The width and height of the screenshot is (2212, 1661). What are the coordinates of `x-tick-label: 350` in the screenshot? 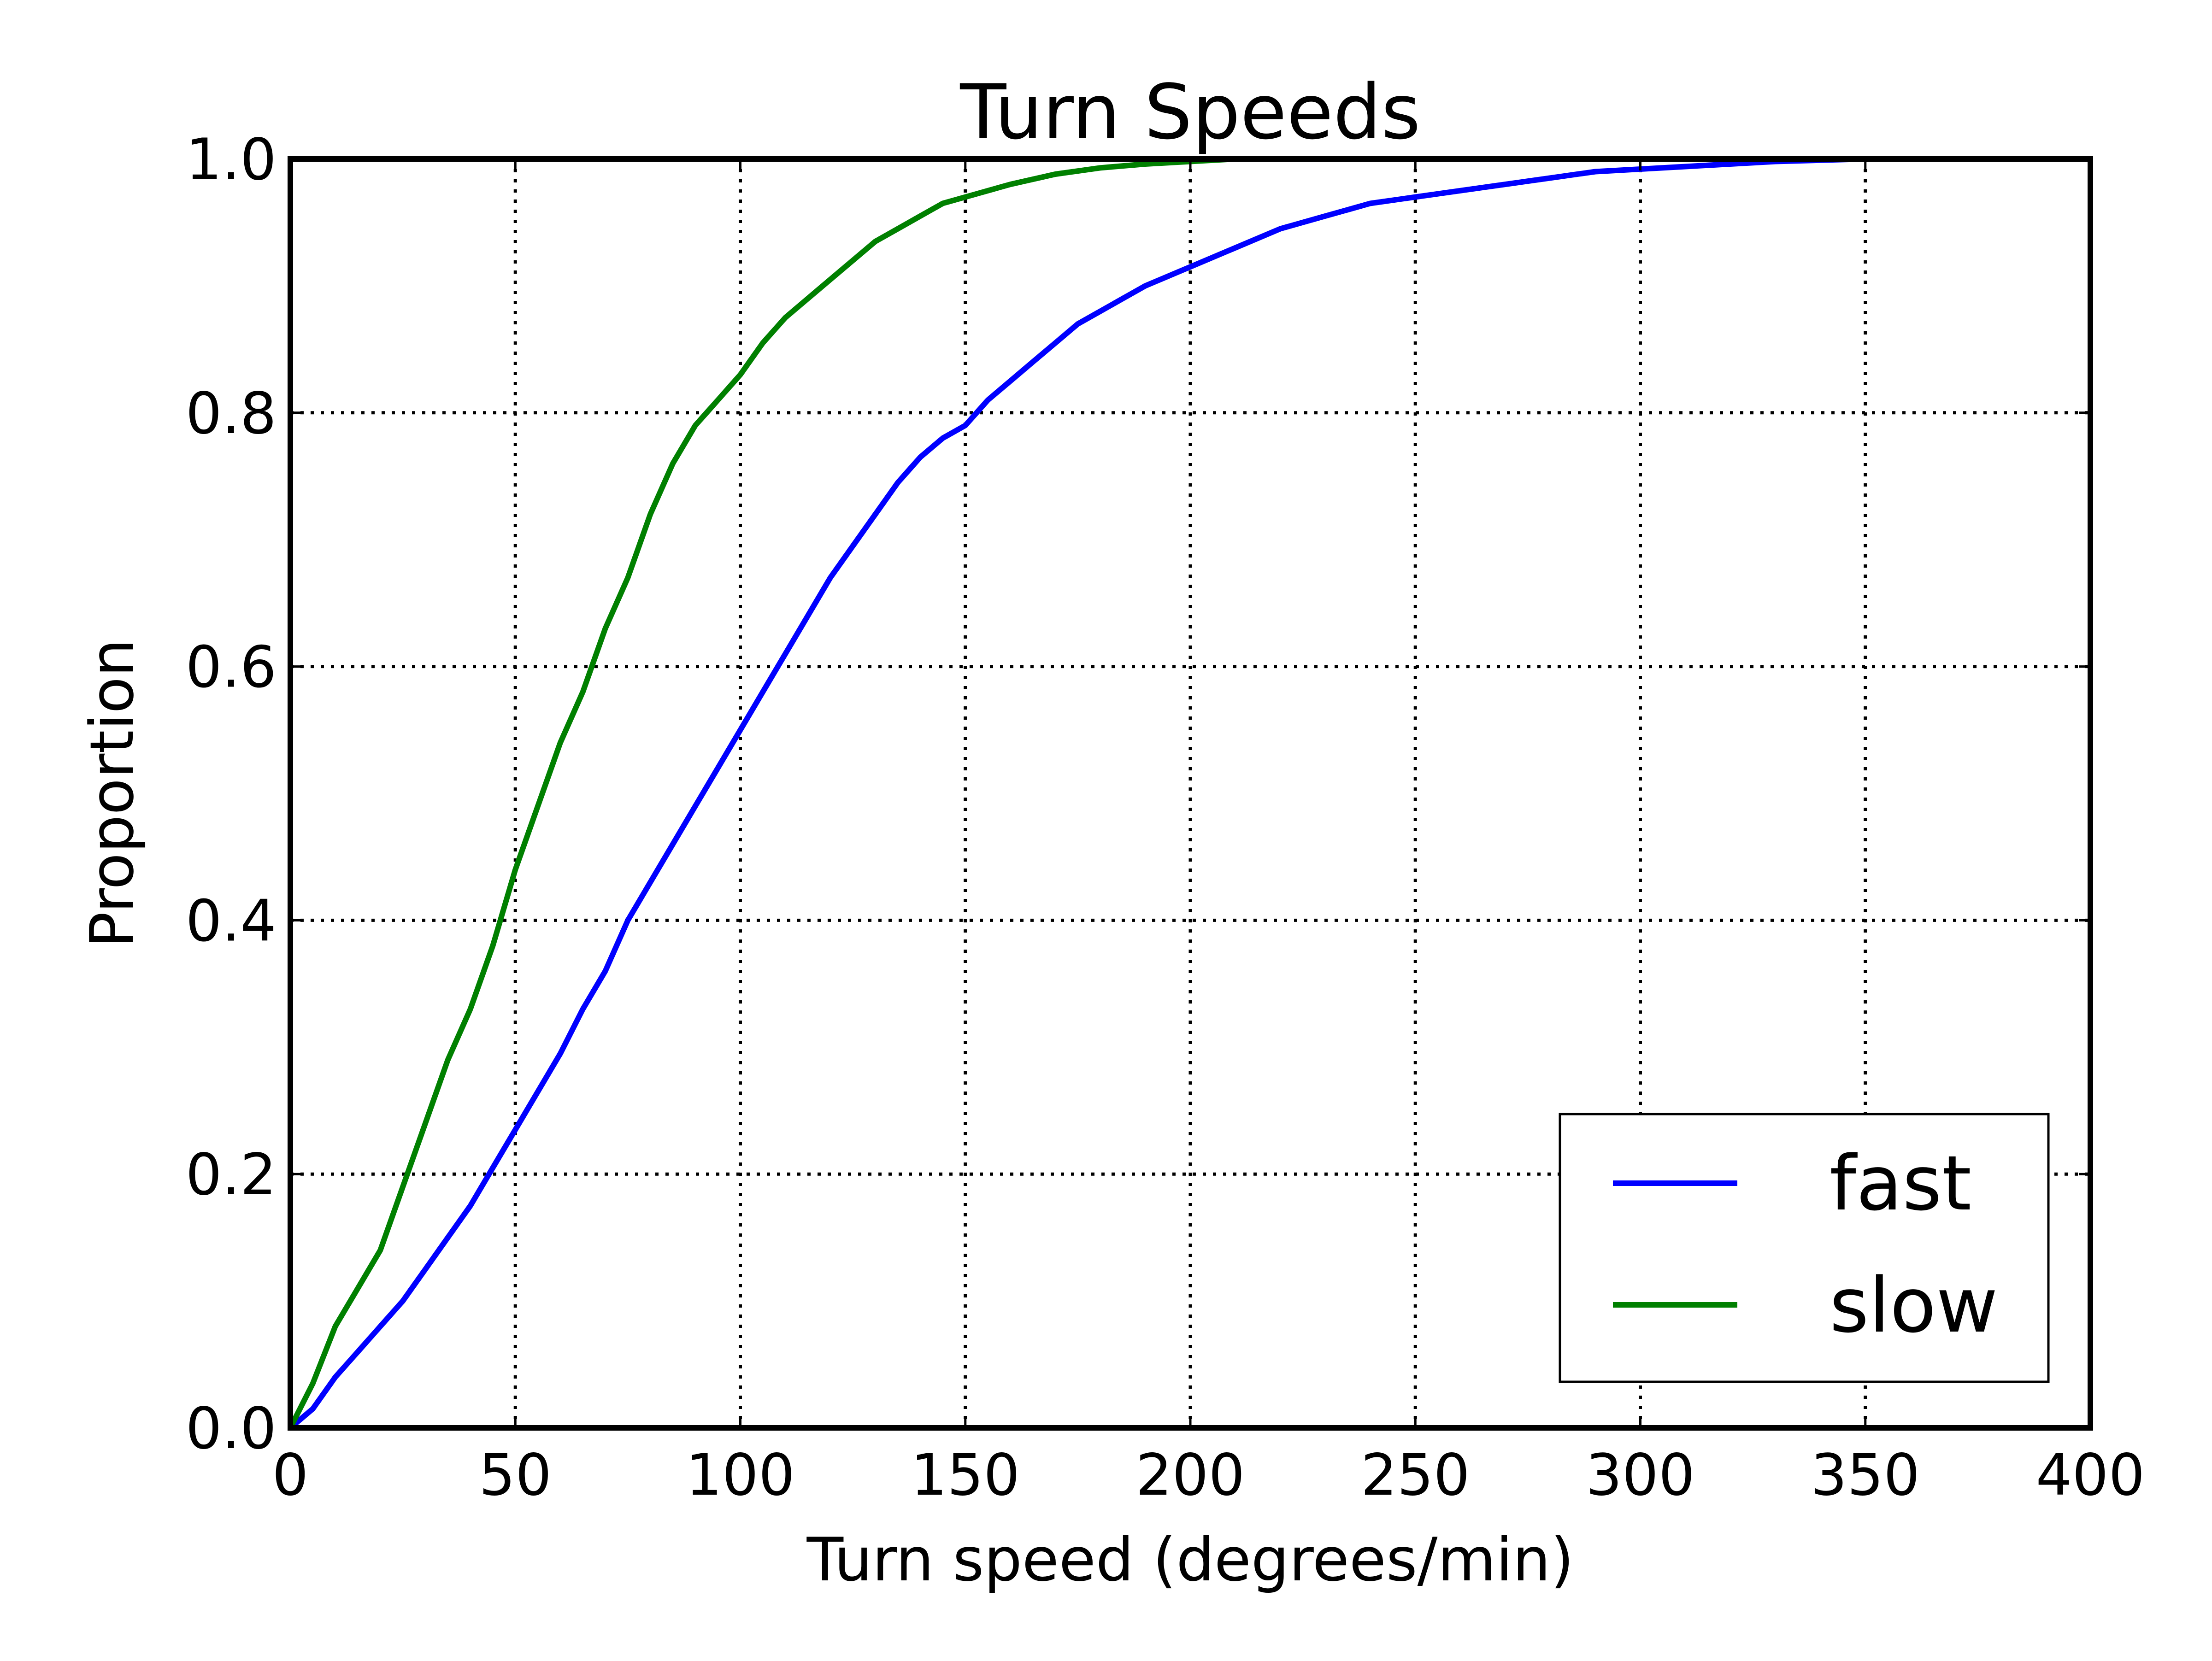 It's located at (1865, 1475).